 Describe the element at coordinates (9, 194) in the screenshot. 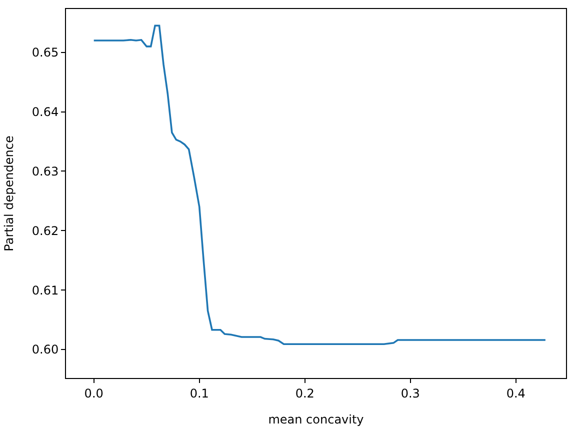

I see `y-axis-title: Partial dependence` at that location.